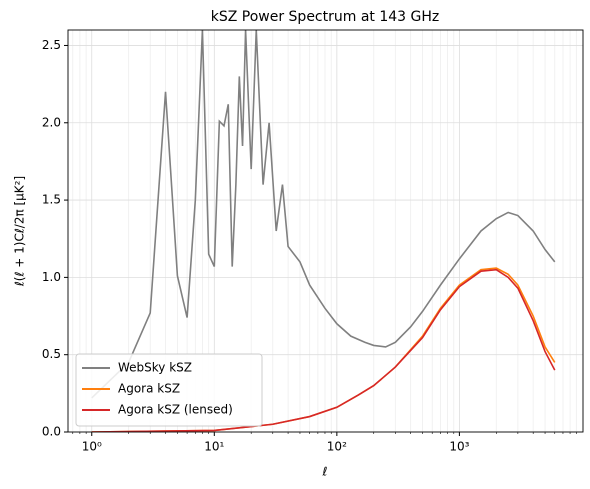 The image size is (590, 489). Describe the element at coordinates (51, 122) in the screenshot. I see `y-tick-label: 2.0` at that location.